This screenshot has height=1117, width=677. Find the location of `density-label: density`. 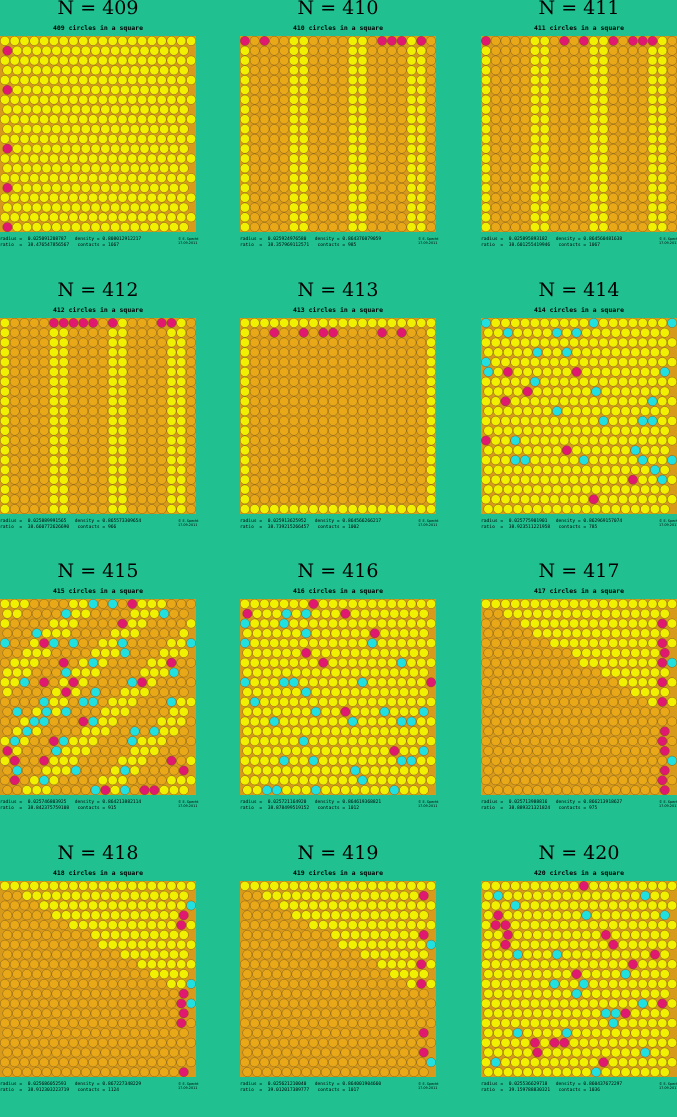

density-label: density is located at coordinates (84, 1084).